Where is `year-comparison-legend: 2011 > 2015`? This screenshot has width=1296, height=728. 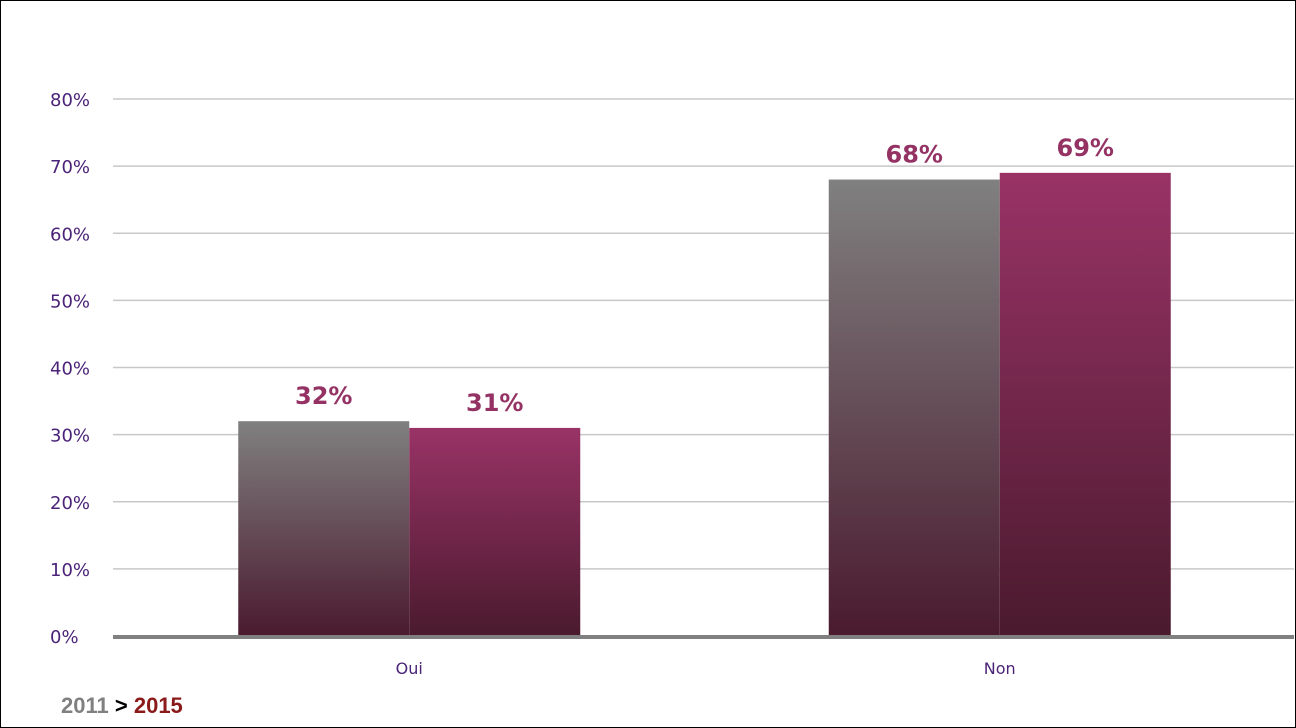 year-comparison-legend: 2011 > 2015 is located at coordinates (122, 706).